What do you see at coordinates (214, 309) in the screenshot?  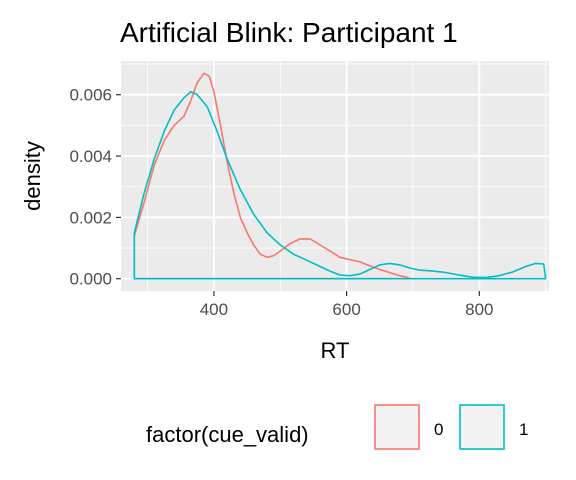 I see `x-tick-label: 400` at bounding box center [214, 309].